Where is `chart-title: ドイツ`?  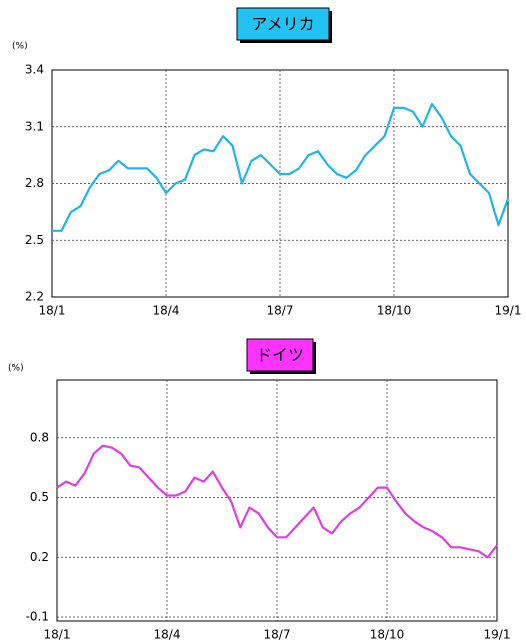
chart-title: ドイツ is located at coordinates (280, 355).